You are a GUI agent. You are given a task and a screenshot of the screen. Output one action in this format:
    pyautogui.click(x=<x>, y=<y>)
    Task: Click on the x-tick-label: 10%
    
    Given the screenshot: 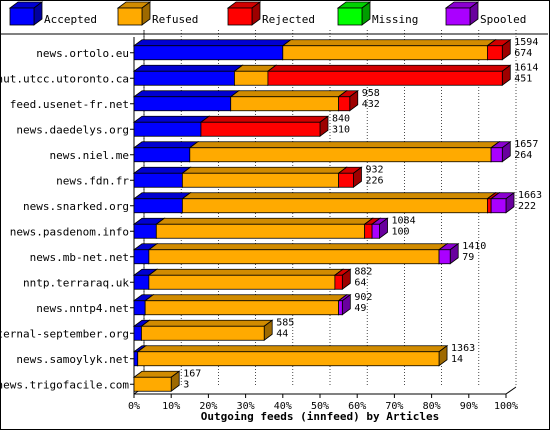 What is the action you would take?
    pyautogui.click(x=171, y=406)
    